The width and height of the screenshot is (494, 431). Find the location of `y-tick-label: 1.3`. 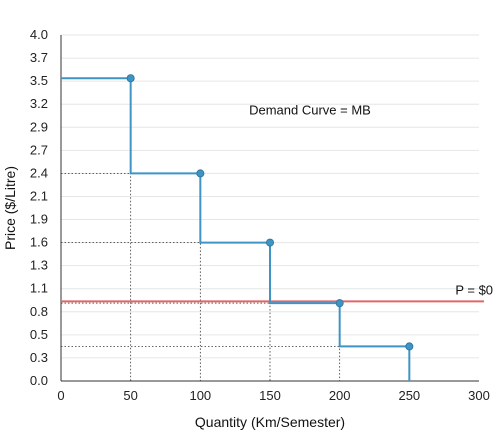

y-tick-label: 1.3 is located at coordinates (39, 265).